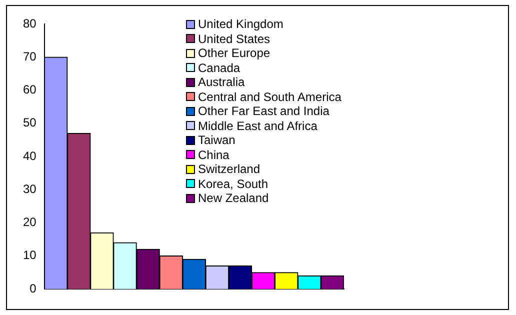 The image size is (516, 315). Describe the element at coordinates (29, 222) in the screenshot. I see `y-tick-label: 20` at that location.